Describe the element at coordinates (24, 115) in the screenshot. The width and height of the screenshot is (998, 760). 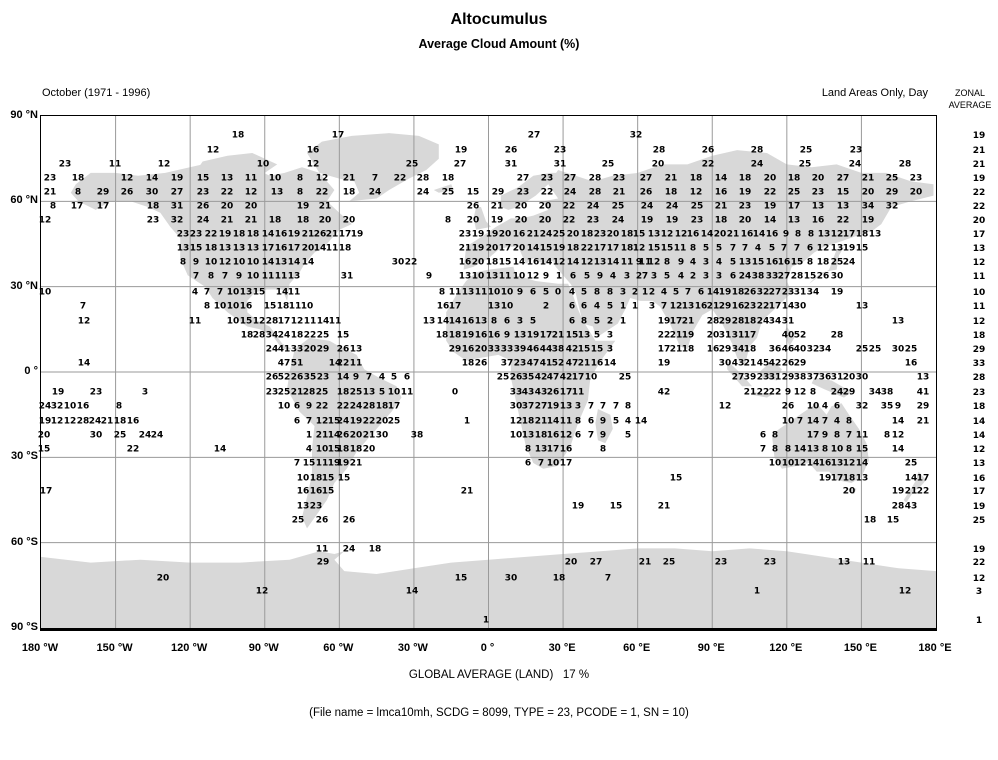
I see `y-axis-tick-label: 90 °N` at that location.